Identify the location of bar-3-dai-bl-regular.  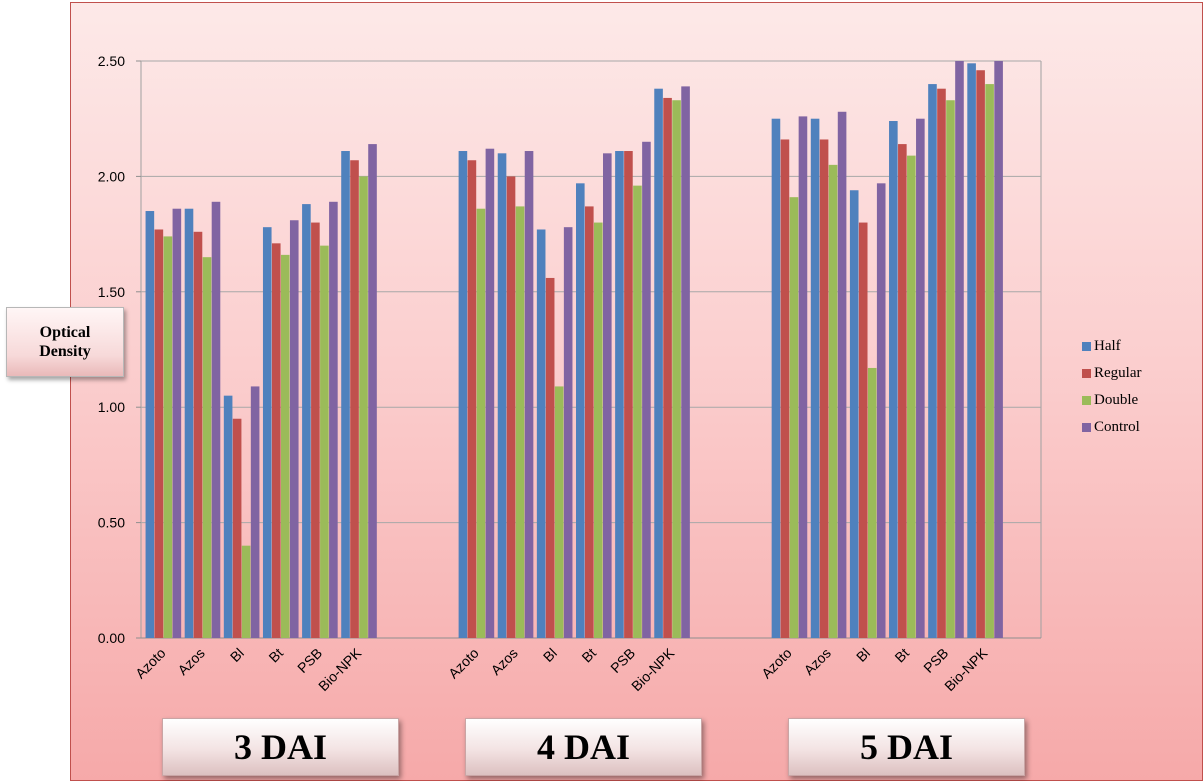
(237, 528).